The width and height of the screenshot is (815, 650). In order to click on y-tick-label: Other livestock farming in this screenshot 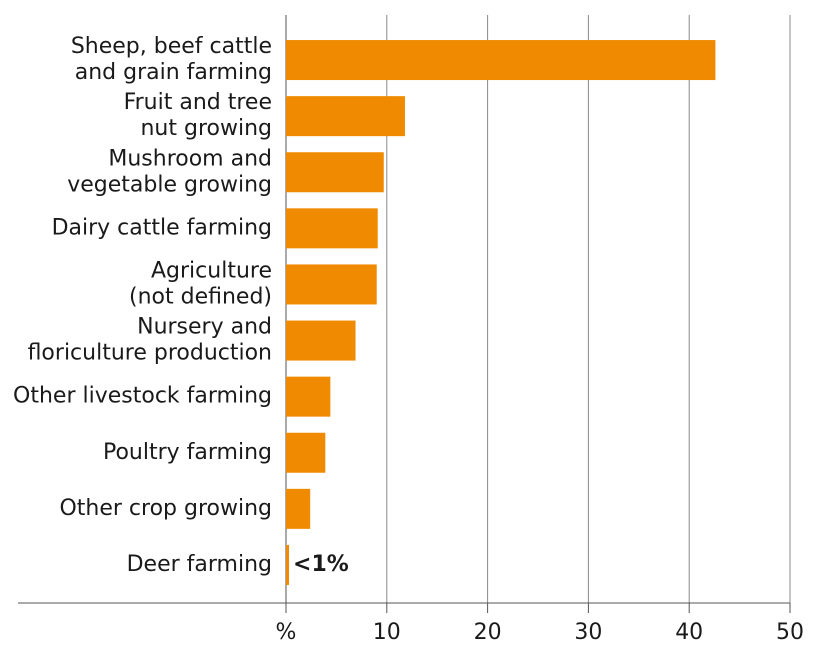, I will do `click(142, 396)`.